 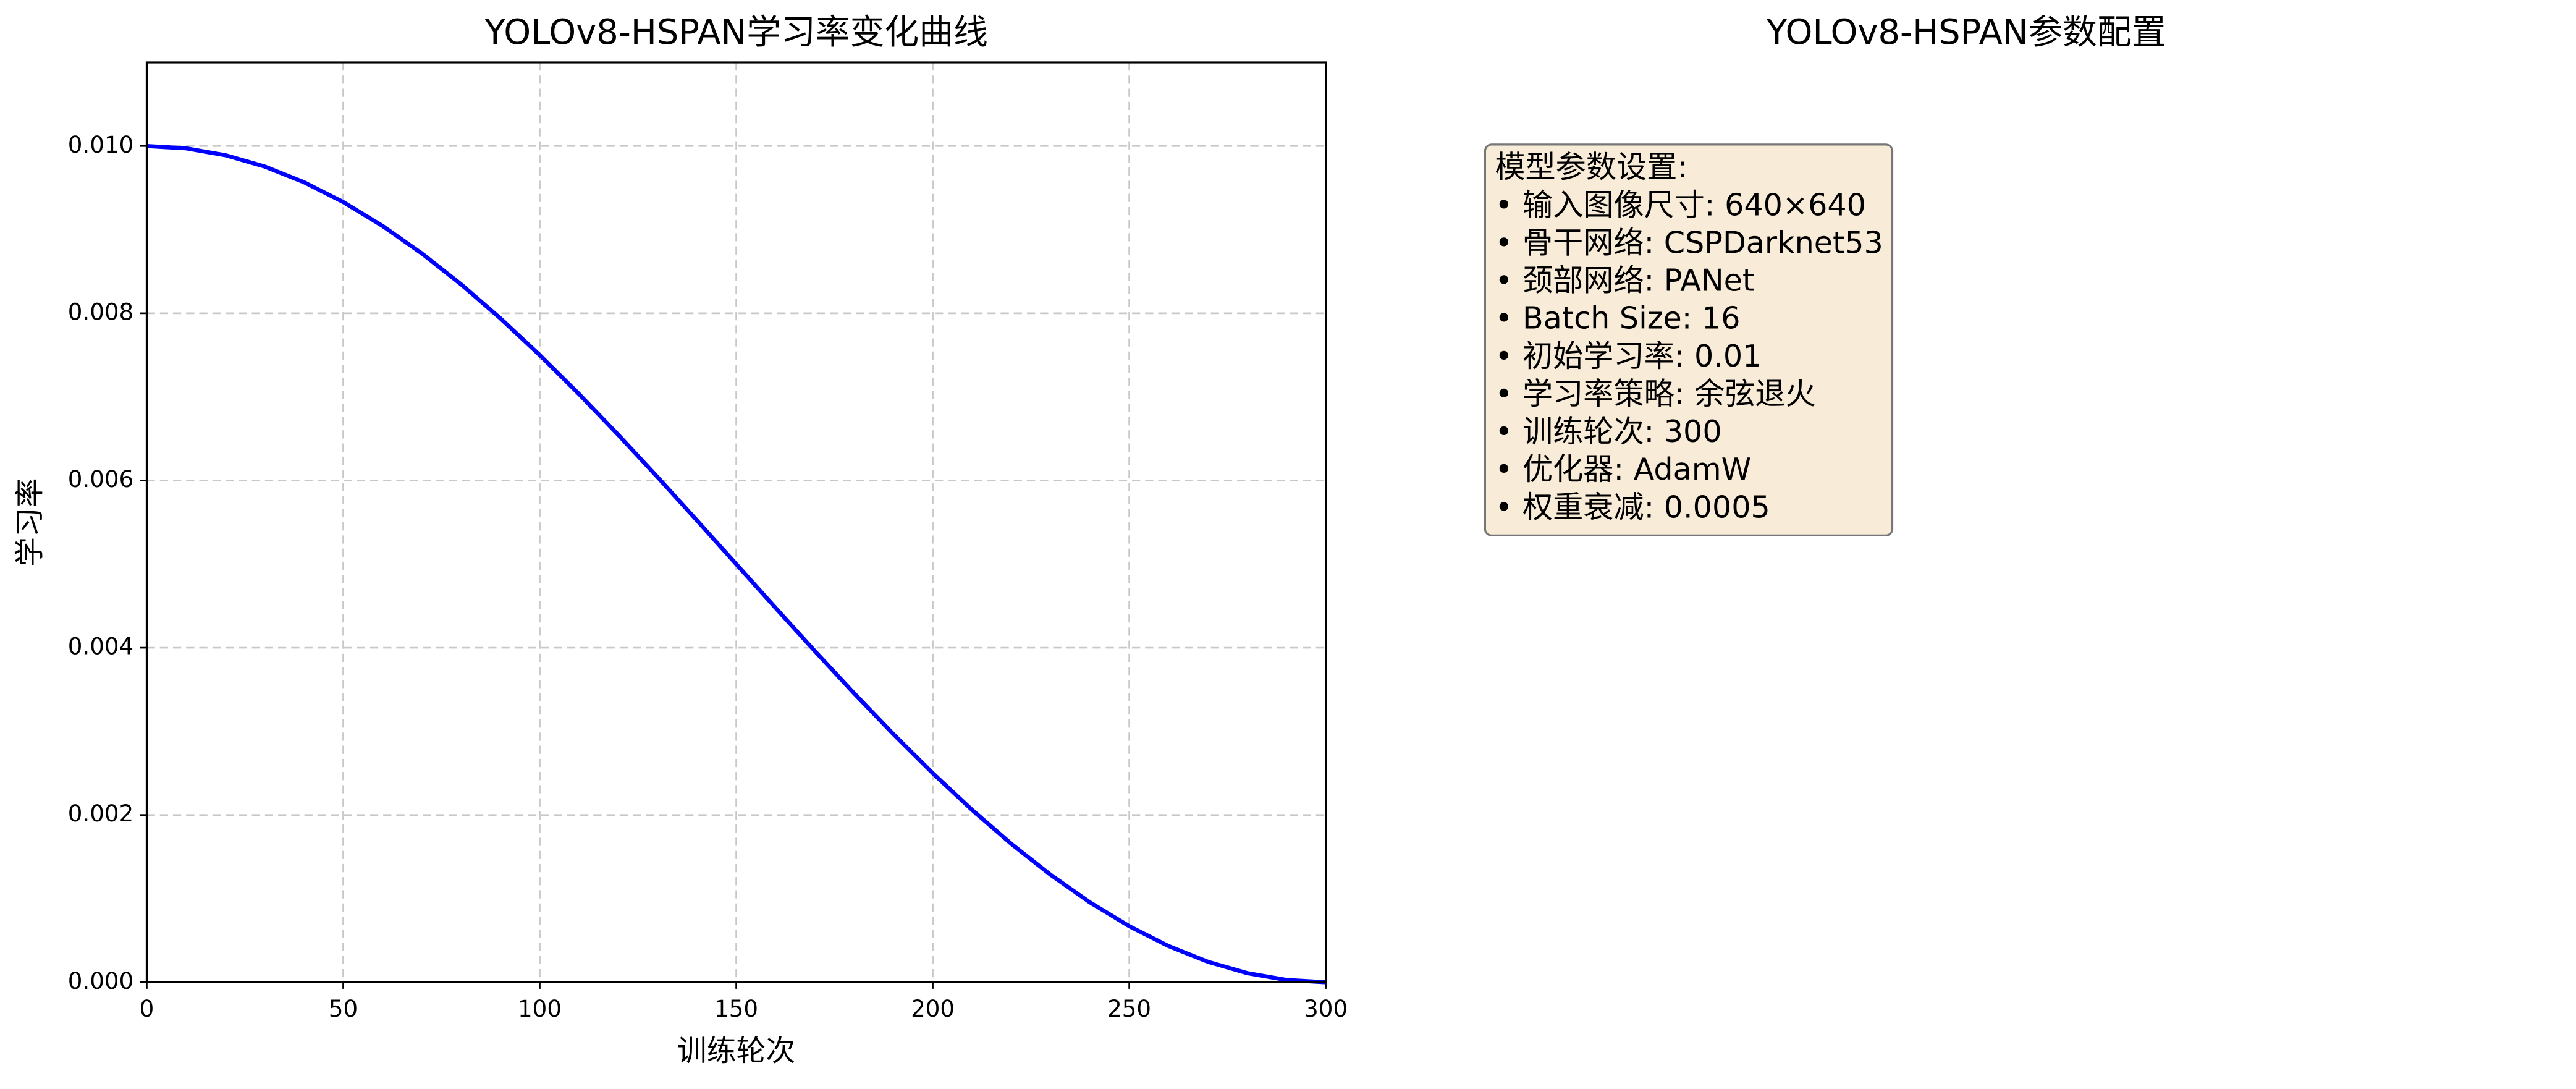 I want to click on x-tick-label: 0, so click(x=147, y=1008).